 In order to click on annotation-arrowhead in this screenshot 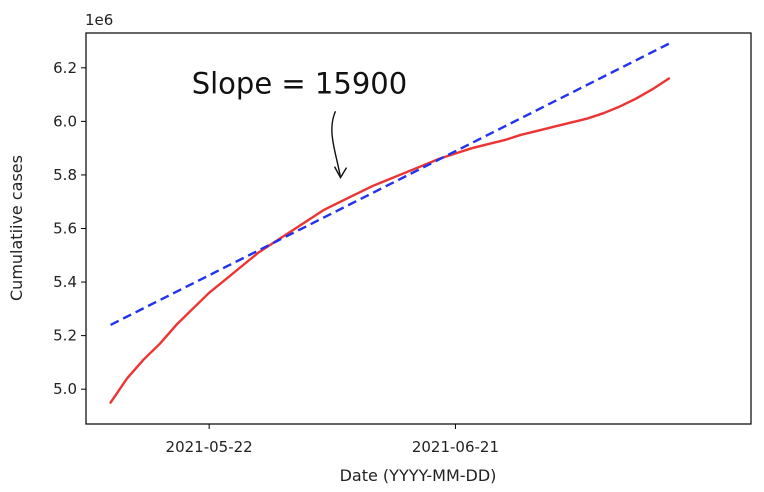, I will do `click(340, 173)`.